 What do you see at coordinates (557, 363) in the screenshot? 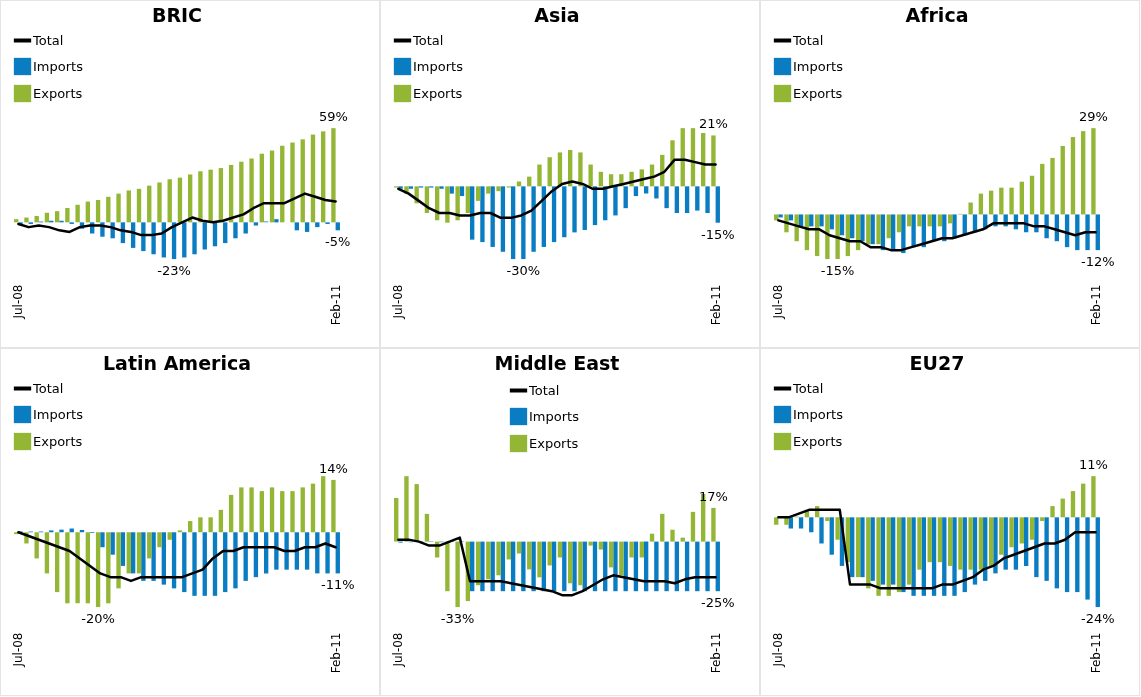
I see `chart-title: Middle East` at bounding box center [557, 363].